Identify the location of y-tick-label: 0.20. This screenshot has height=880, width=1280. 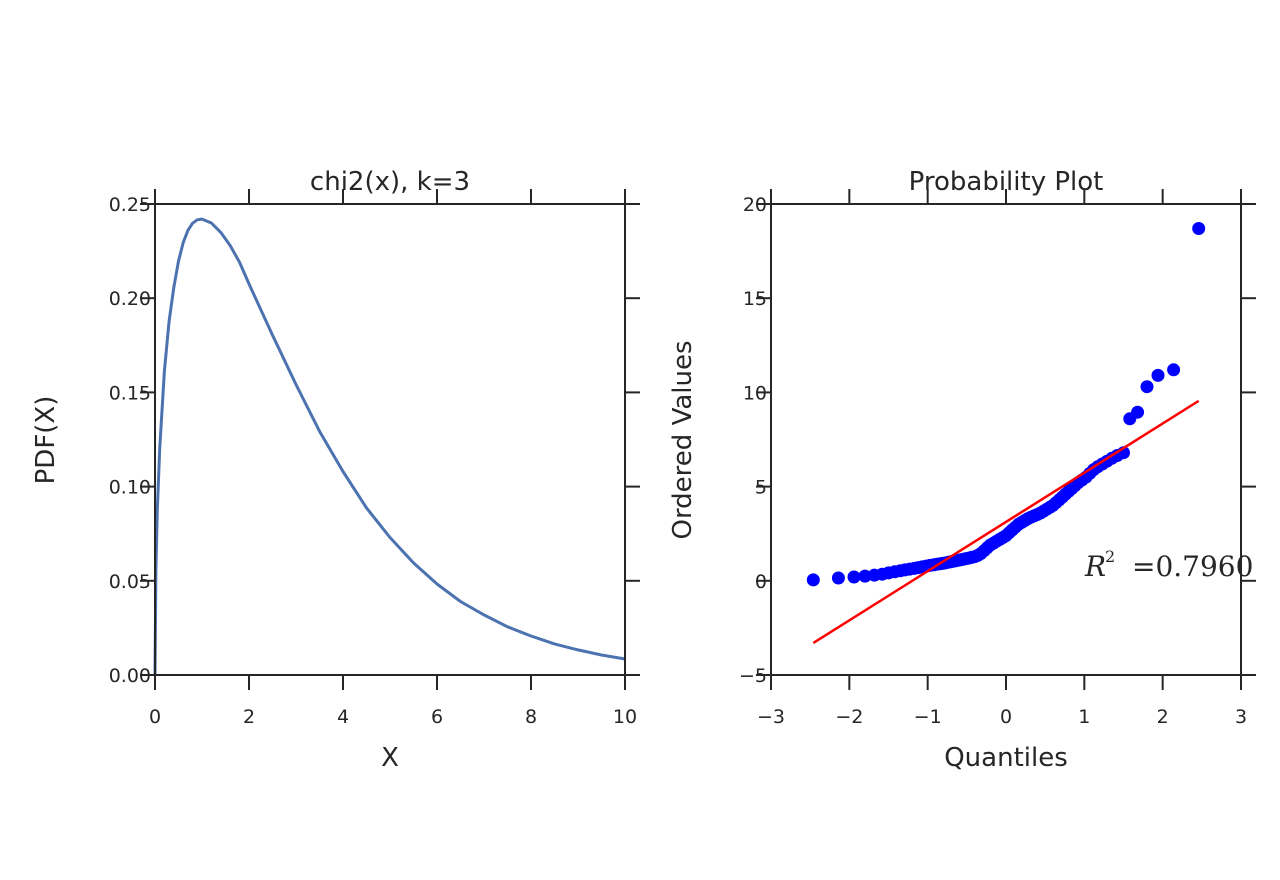
(130, 299).